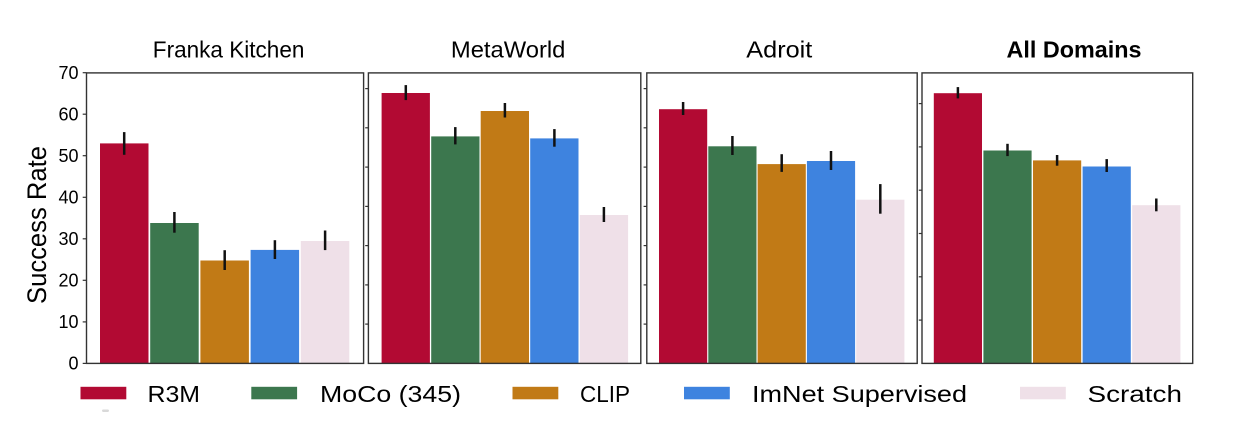 The height and width of the screenshot is (422, 1240). What do you see at coordinates (390, 394) in the screenshot?
I see `svg-text: MoCo (345)` at bounding box center [390, 394].